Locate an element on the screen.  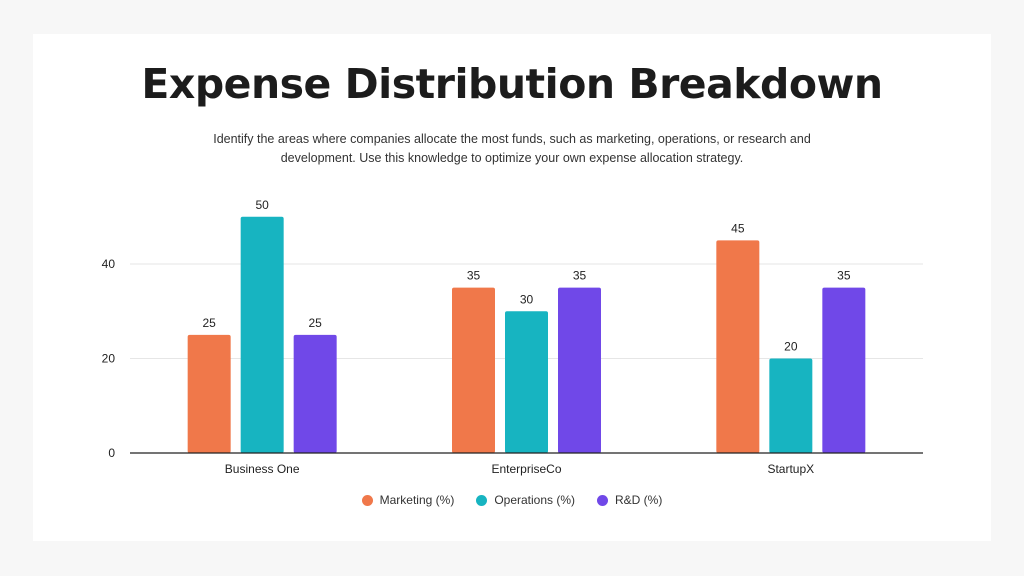
legend-item: R&D (%) is located at coordinates (629, 500).